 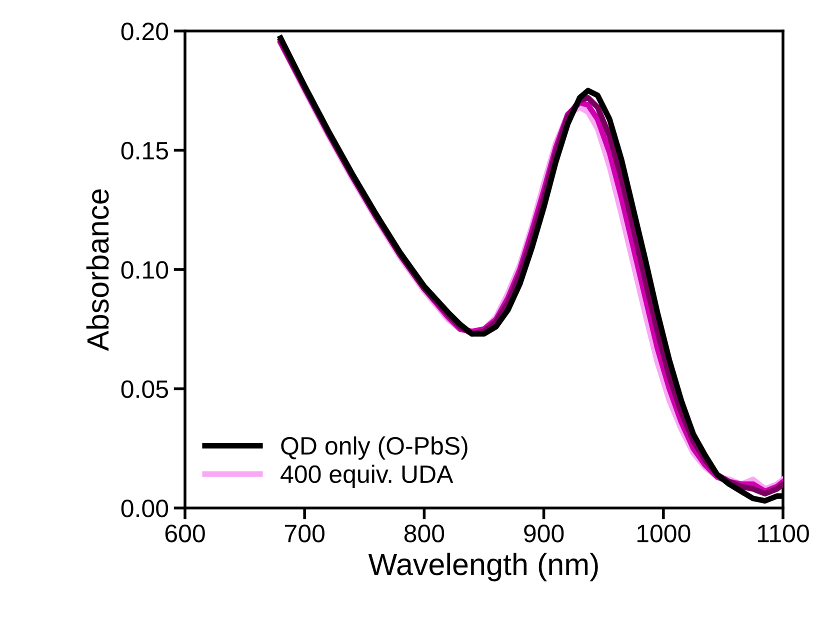 I want to click on y-tick-label: 0.10, so click(x=144, y=270).